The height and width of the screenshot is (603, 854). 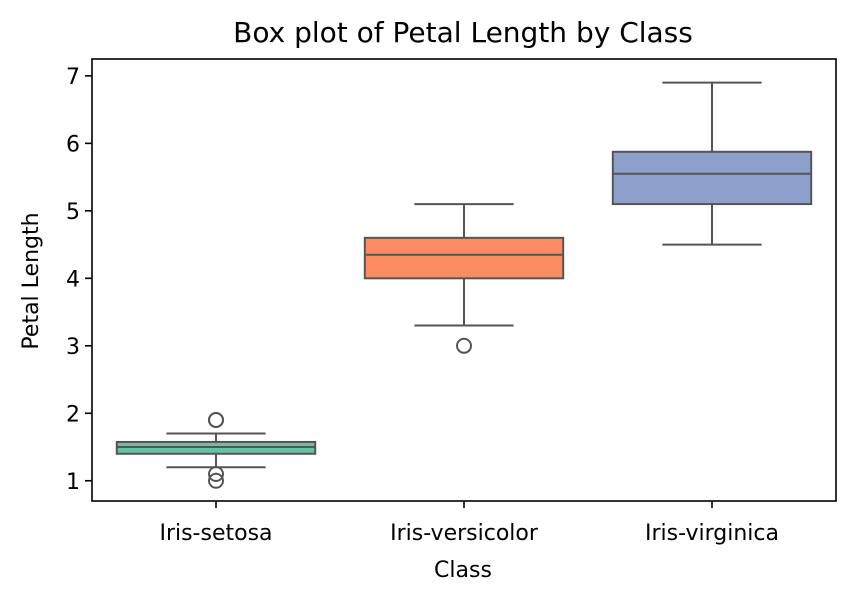 I want to click on x-axis: Iris-setosa Iris-versicolor Iris-virginica, so click(x=469, y=523).